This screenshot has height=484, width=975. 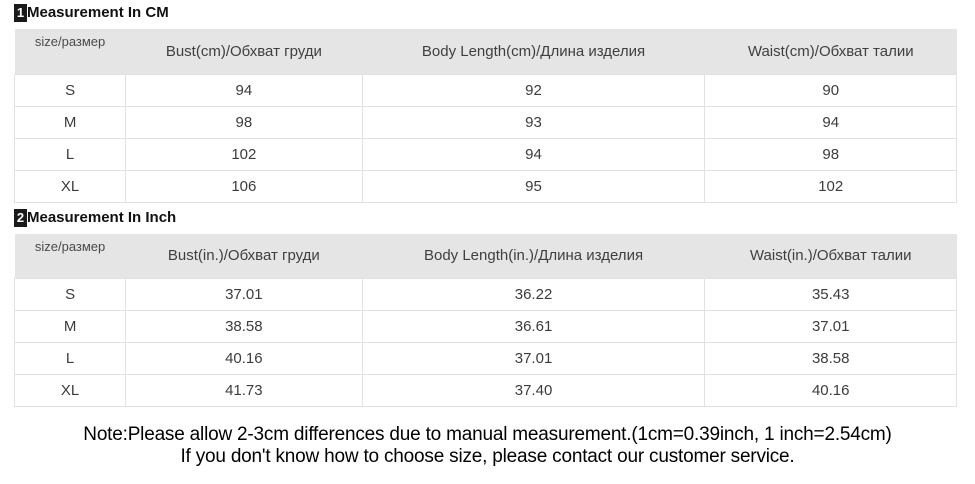 What do you see at coordinates (830, 122) in the screenshot?
I see `waist-cell: 94` at bounding box center [830, 122].